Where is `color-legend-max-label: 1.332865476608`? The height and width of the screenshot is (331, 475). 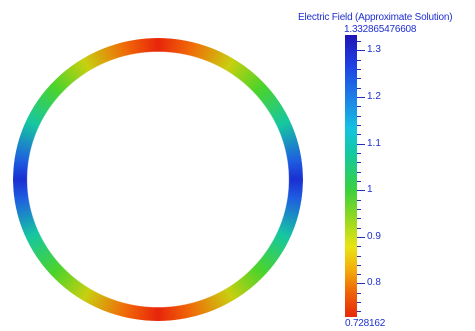 color-legend-max-label: 1.332865476608 is located at coordinates (380, 29).